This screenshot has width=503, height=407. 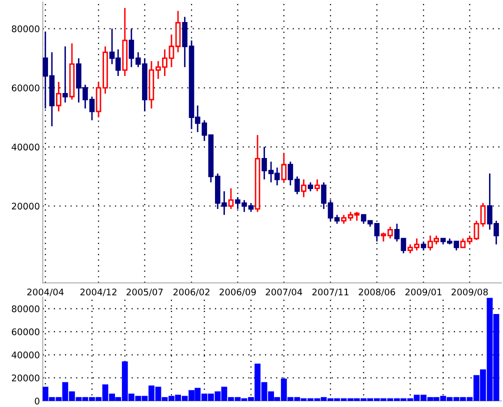 What do you see at coordinates (238, 292) in the screenshot?
I see `x-tick-label: 2006/09` at bounding box center [238, 292].